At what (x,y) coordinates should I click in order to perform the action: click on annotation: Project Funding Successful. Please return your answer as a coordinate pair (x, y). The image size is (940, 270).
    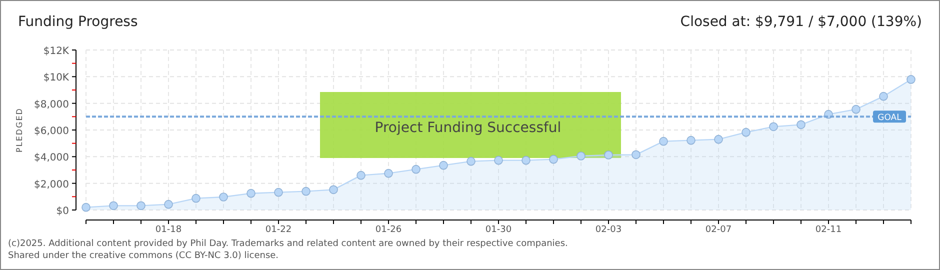
    Looking at the image, I should click on (468, 128).